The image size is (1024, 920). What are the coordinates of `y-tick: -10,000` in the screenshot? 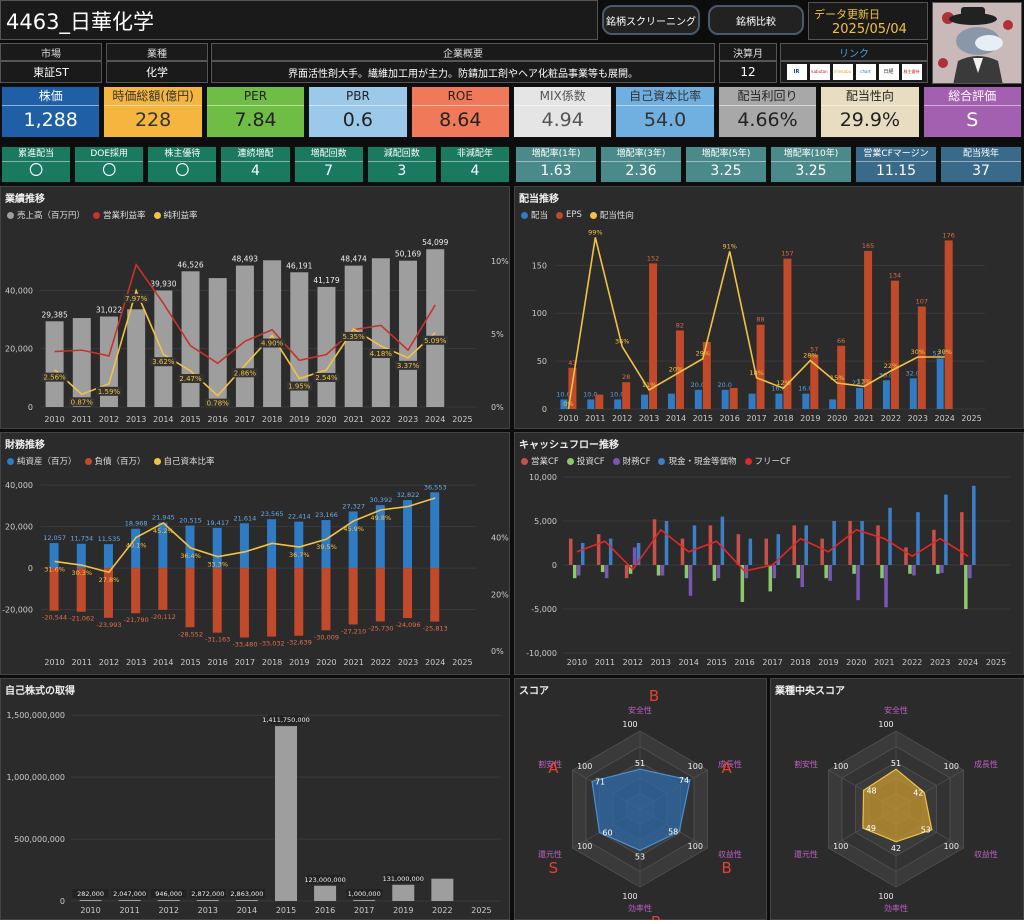 It's located at (541, 653).